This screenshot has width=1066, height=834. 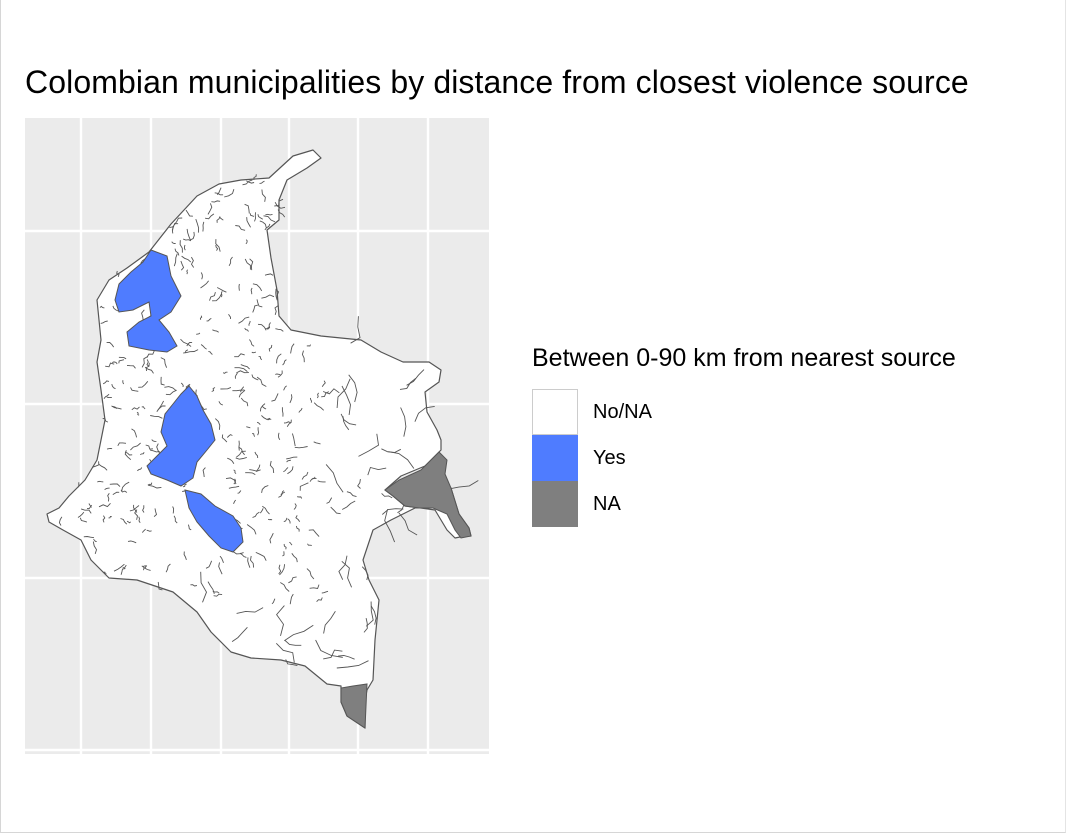 What do you see at coordinates (555, 504) in the screenshot?
I see `legend-swatch-na` at bounding box center [555, 504].